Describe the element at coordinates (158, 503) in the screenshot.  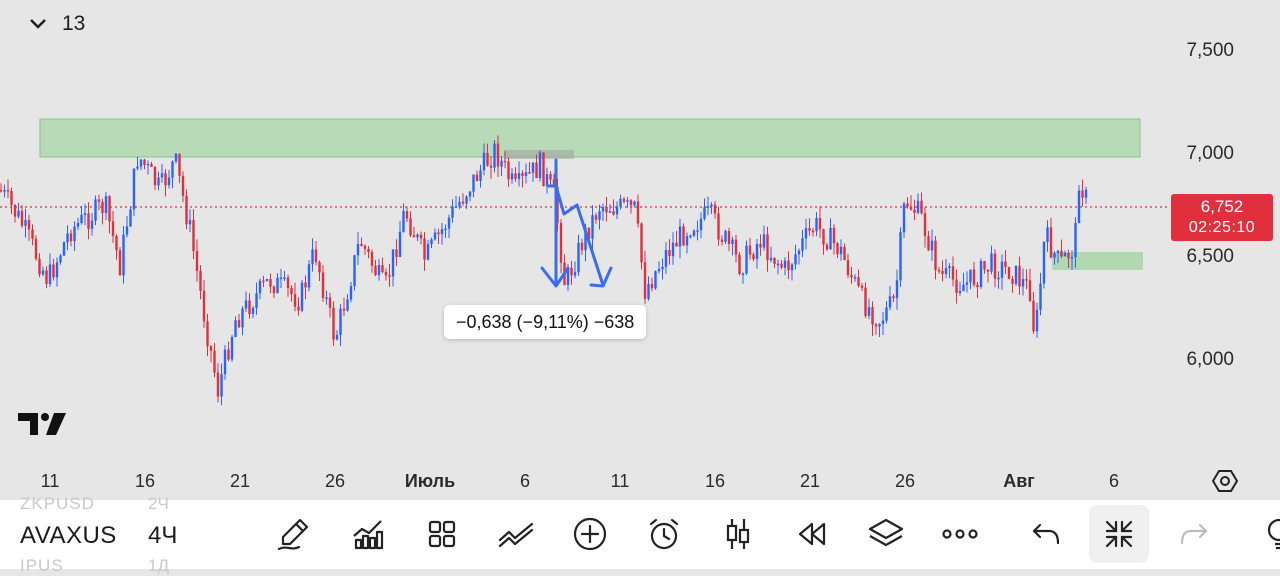
I see `interval-prev: 2Ч` at that location.